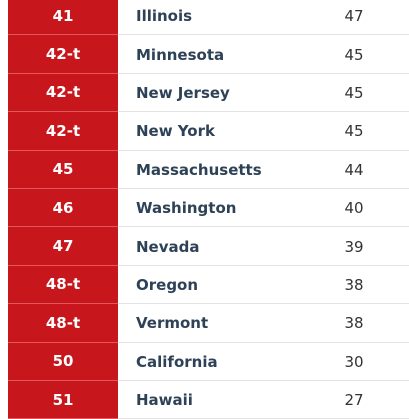 This screenshot has width=409, height=419. I want to click on table-row: 42-t New Jersey 45, so click(204, 93).